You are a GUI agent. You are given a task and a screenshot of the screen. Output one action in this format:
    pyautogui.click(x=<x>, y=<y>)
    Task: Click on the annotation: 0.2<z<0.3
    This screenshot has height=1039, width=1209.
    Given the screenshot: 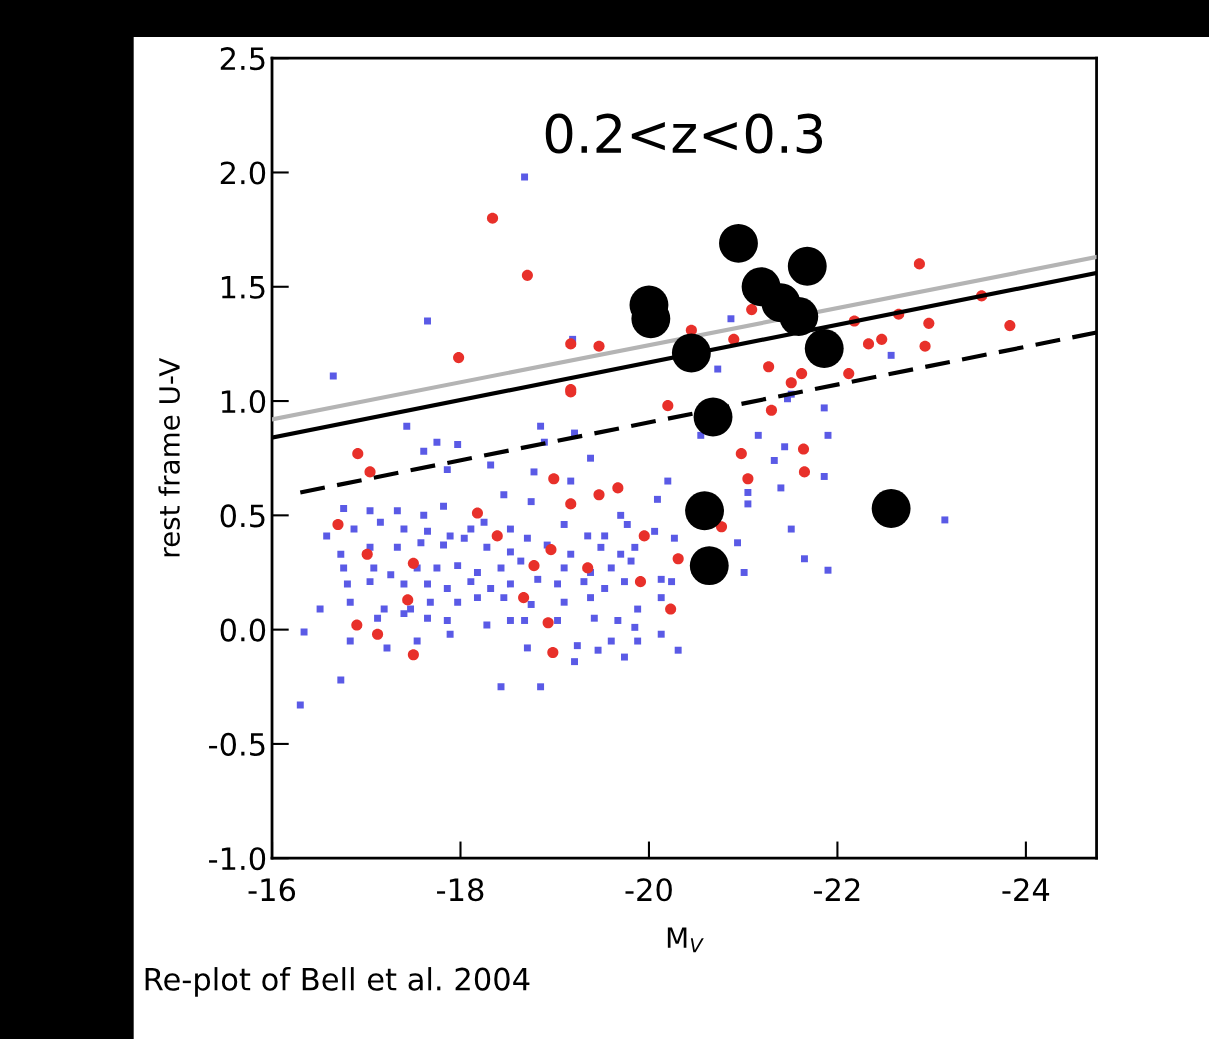 What is the action you would take?
    pyautogui.click(x=684, y=133)
    